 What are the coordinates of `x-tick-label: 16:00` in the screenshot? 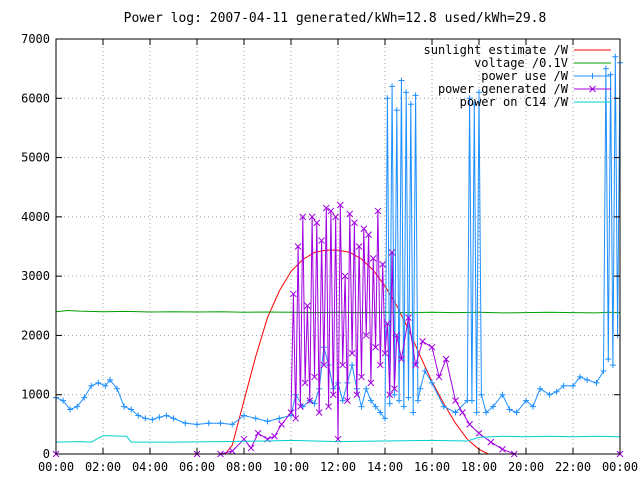 It's located at (432, 467).